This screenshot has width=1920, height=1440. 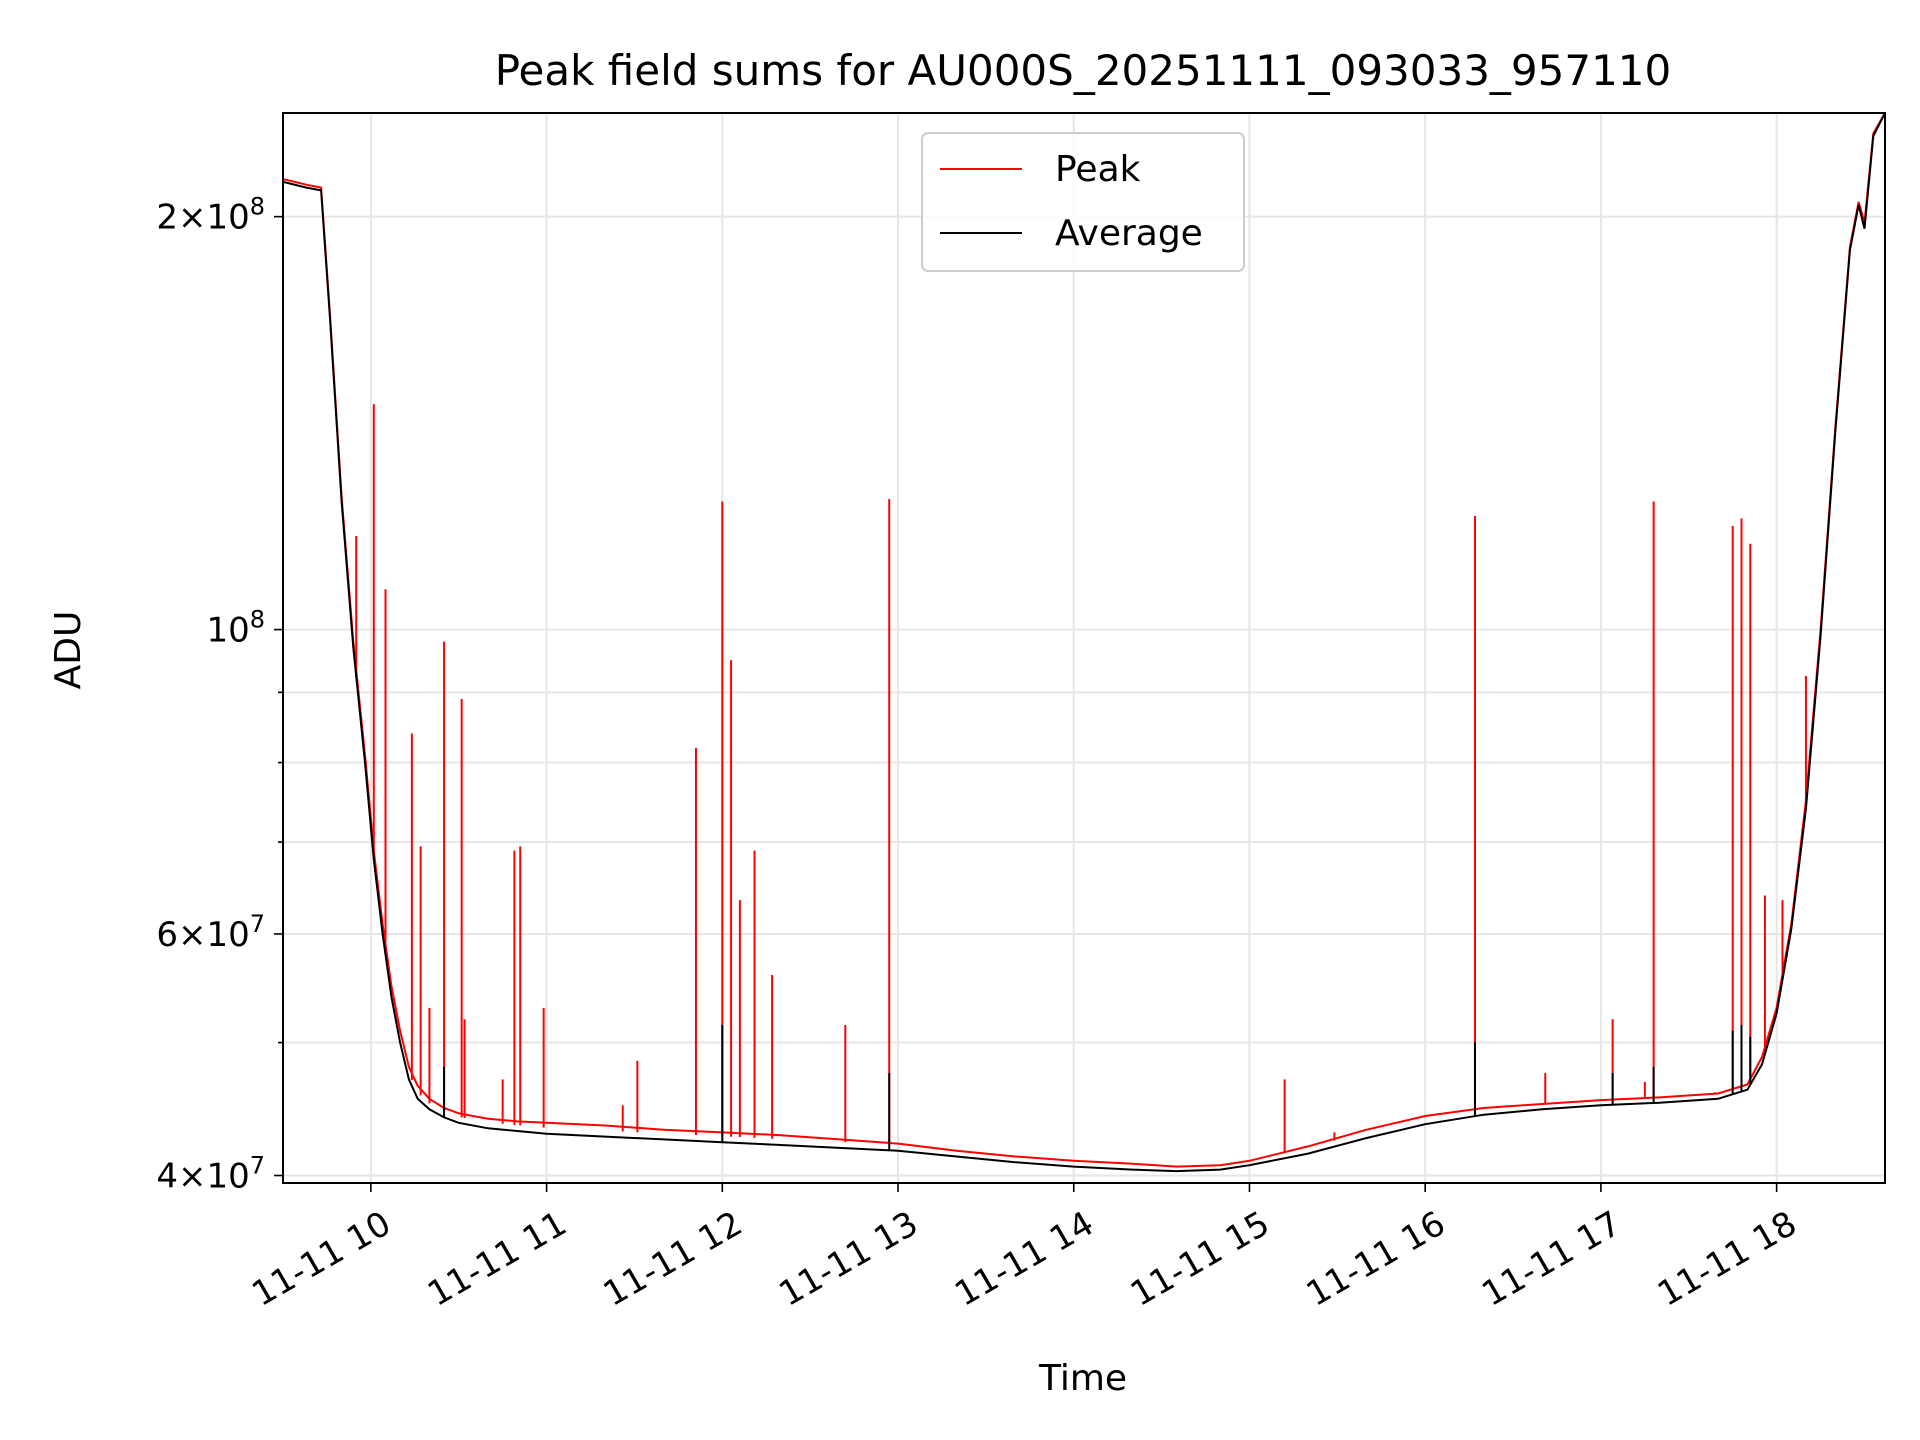 I want to click on legend-box, so click(x=1083, y=202).